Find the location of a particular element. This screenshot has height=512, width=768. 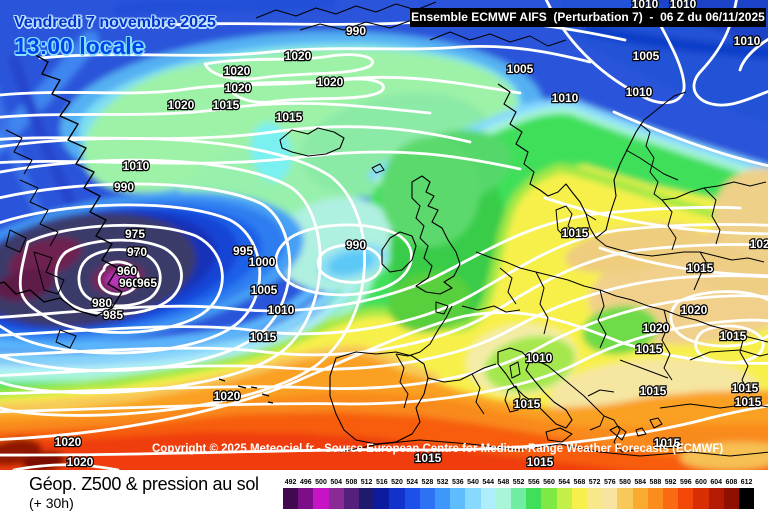

svg-text: 985 is located at coordinates (113, 315).